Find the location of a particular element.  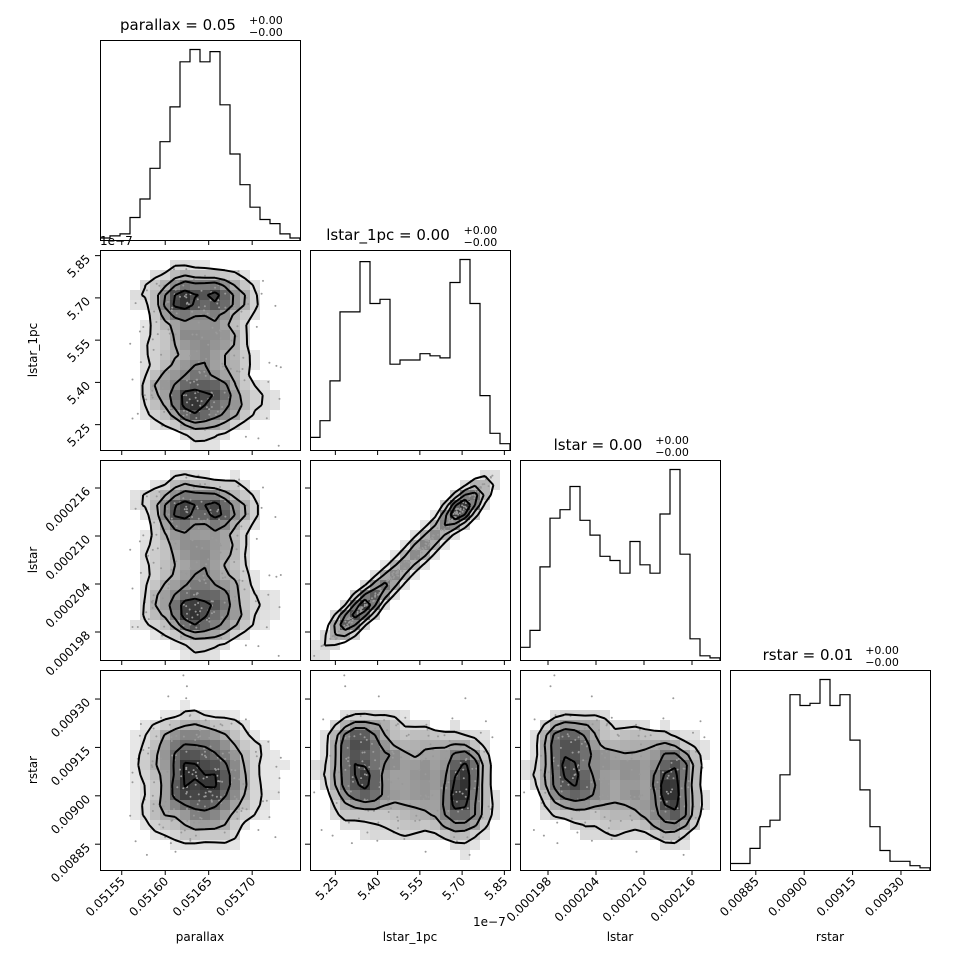

ytick-label-lstar: 0.000210 is located at coordinates (68, 557).